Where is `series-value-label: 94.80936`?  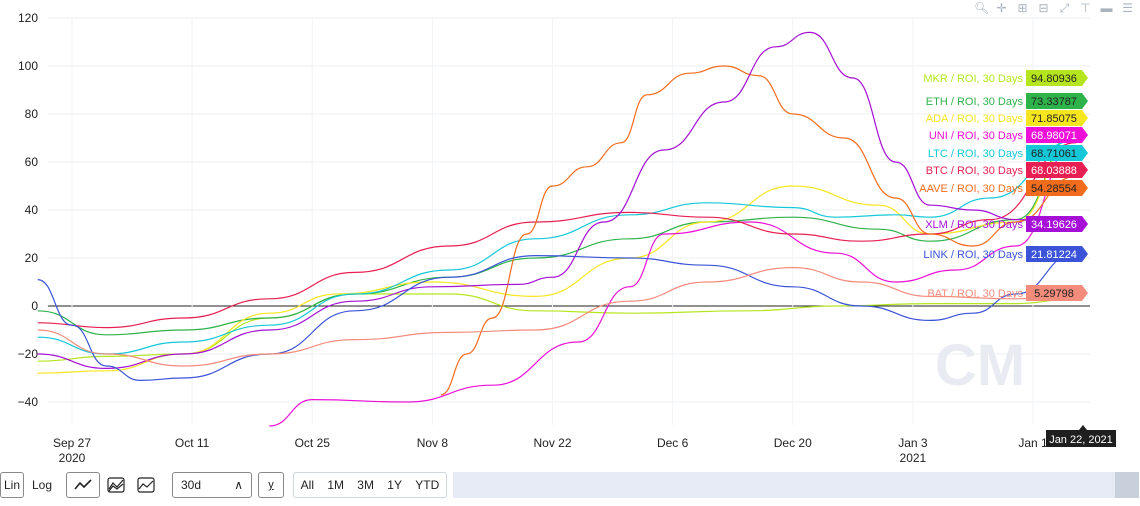 series-value-label: 94.80936 is located at coordinates (1054, 79).